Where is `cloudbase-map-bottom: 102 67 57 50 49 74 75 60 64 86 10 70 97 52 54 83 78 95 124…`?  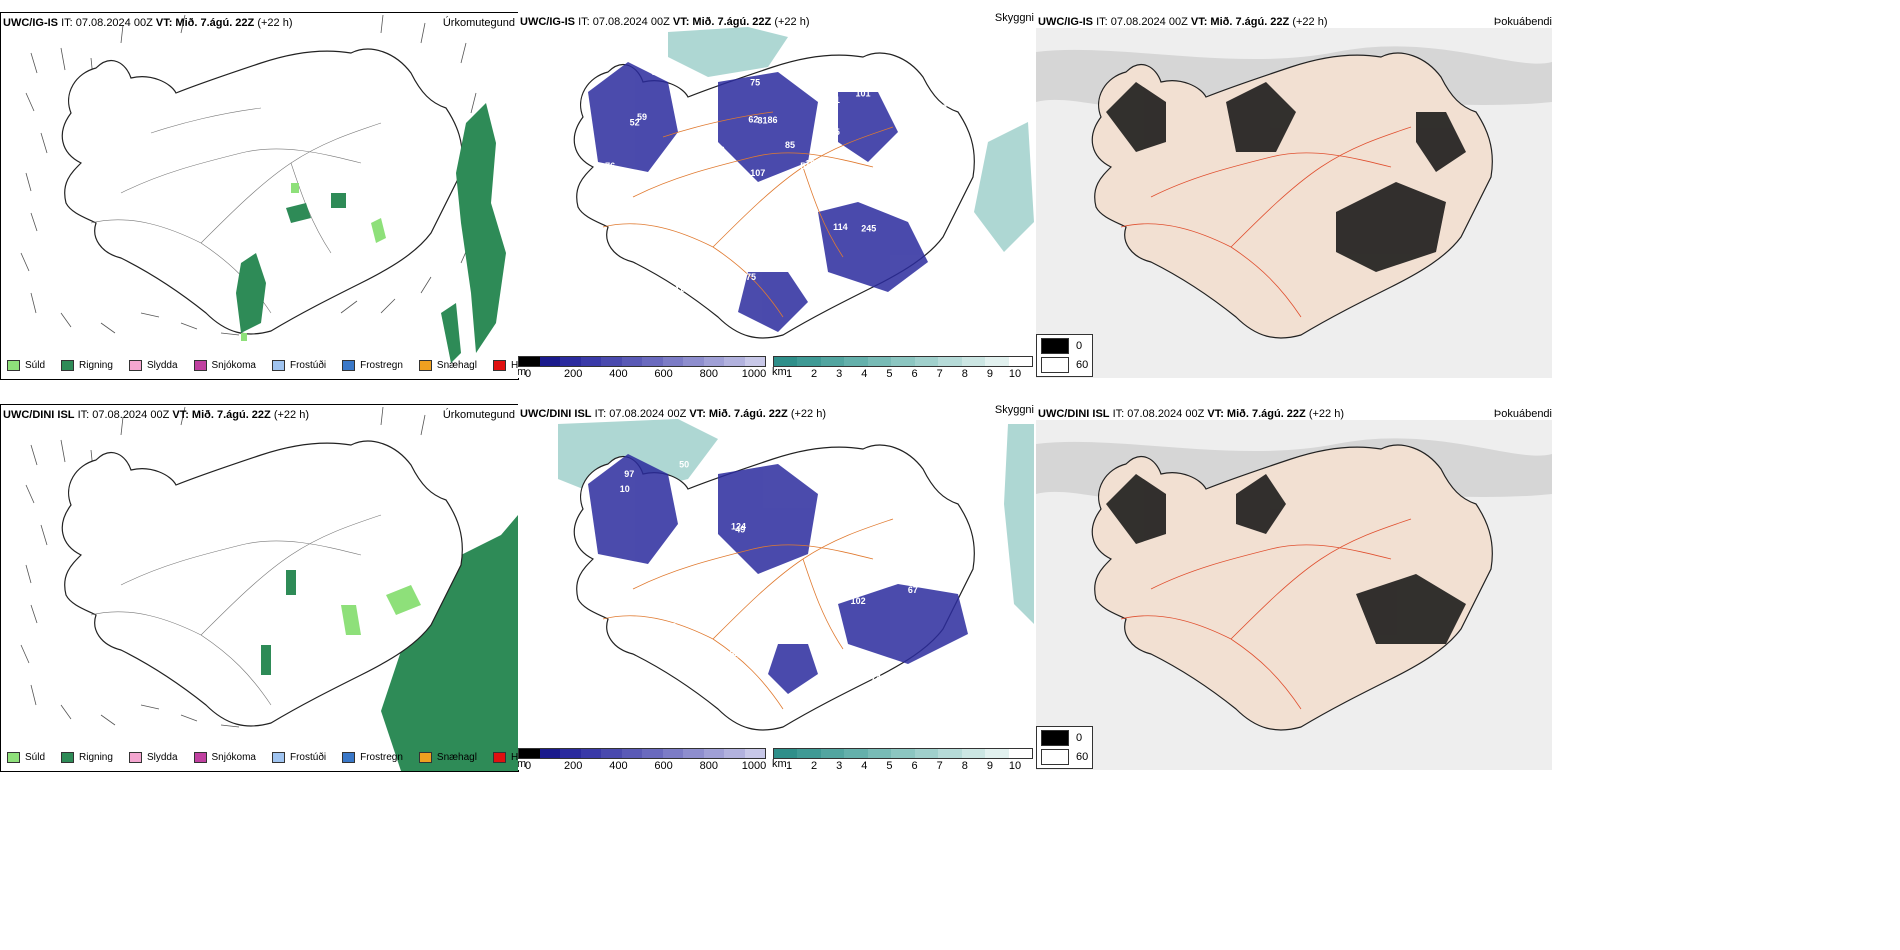 cloudbase-map-bottom: 102 67 57 50 49 74 75 60 64 86 10 70 97 52 54 83 78 95 124… is located at coordinates (796, 575).